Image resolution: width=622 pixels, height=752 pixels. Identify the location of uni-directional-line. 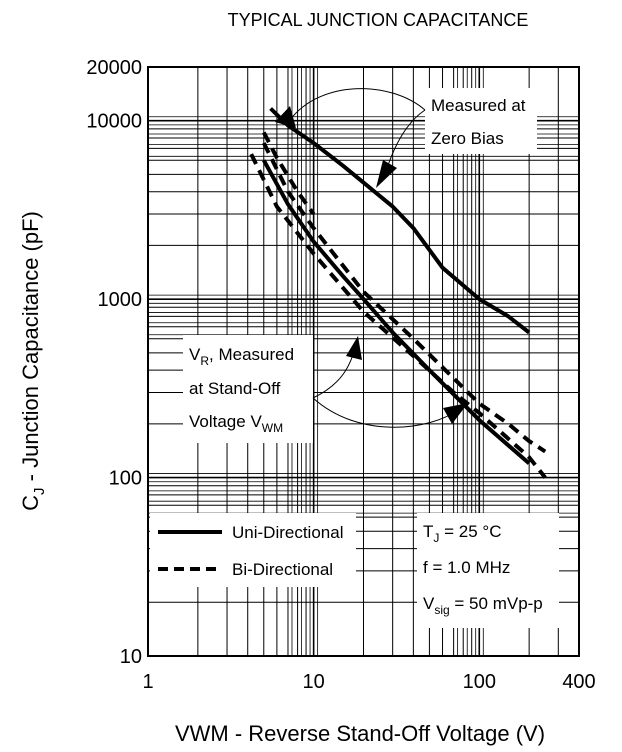
(400, 221).